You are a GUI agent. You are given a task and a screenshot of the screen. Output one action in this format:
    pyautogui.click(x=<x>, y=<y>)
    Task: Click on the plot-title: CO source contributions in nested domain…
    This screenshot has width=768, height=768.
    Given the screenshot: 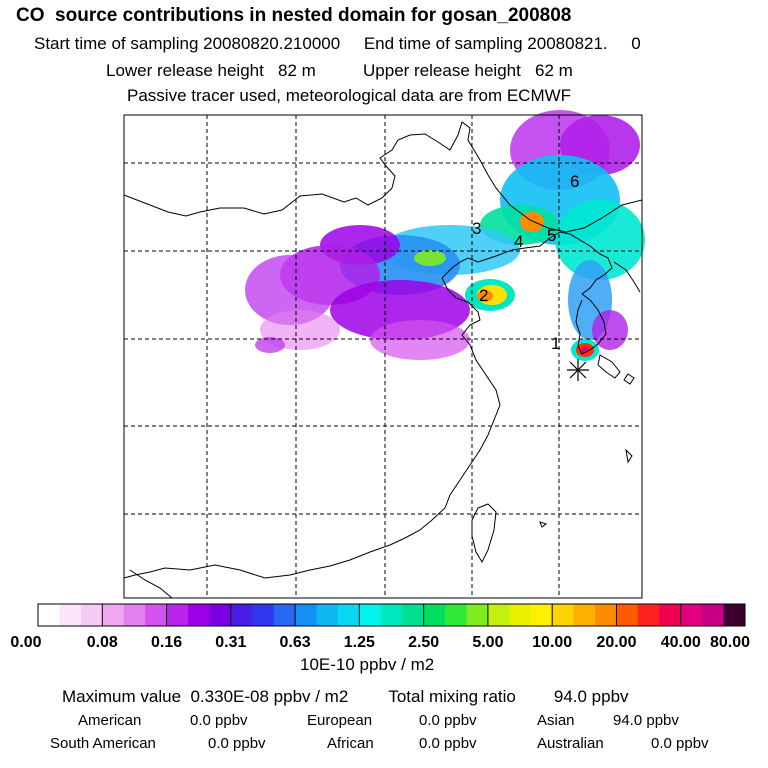 What is the action you would take?
    pyautogui.click(x=294, y=15)
    